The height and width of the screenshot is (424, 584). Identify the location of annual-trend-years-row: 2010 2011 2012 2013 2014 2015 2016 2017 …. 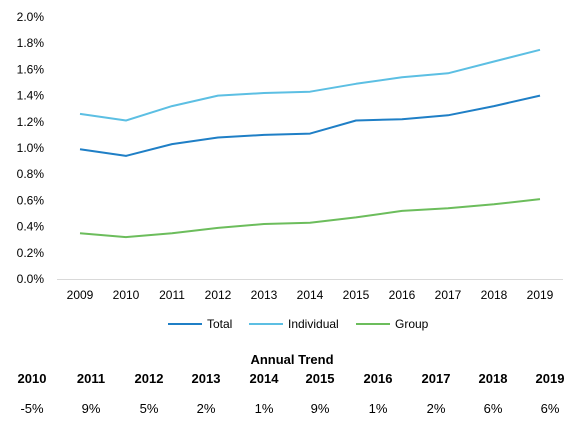
(292, 379).